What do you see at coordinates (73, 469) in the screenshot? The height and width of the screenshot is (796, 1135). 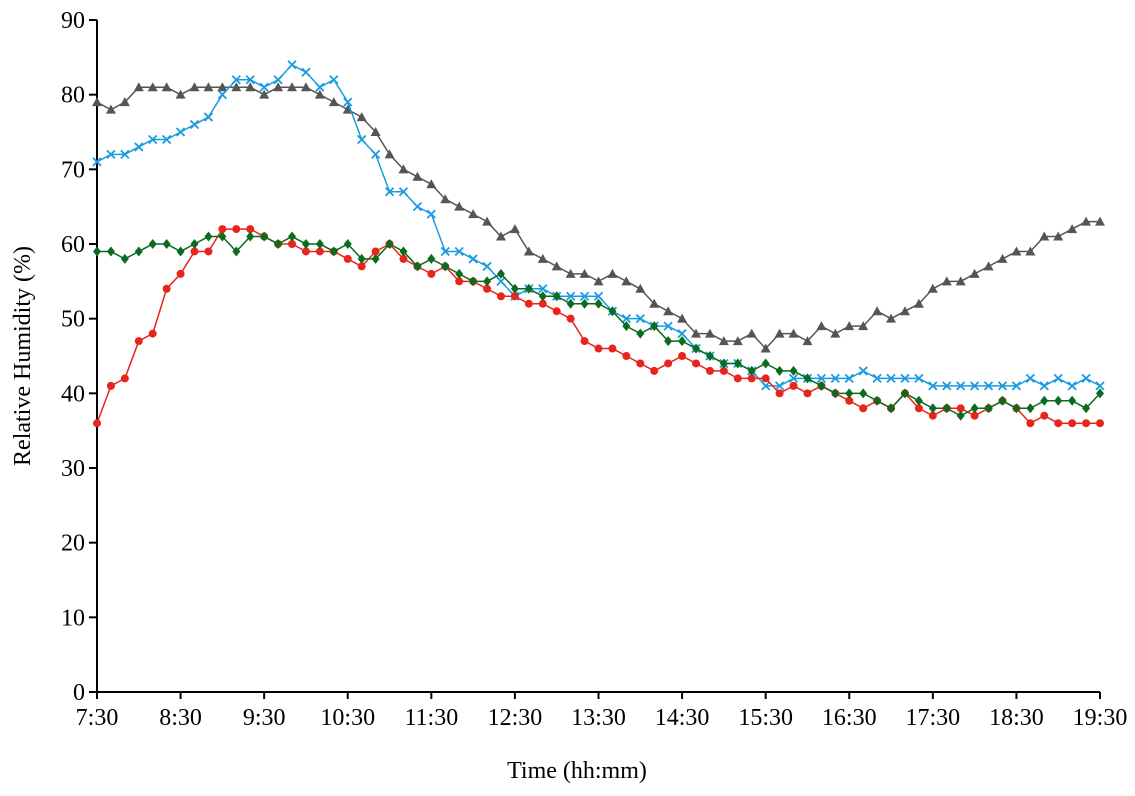 I see `y-tick-label: 30` at bounding box center [73, 469].